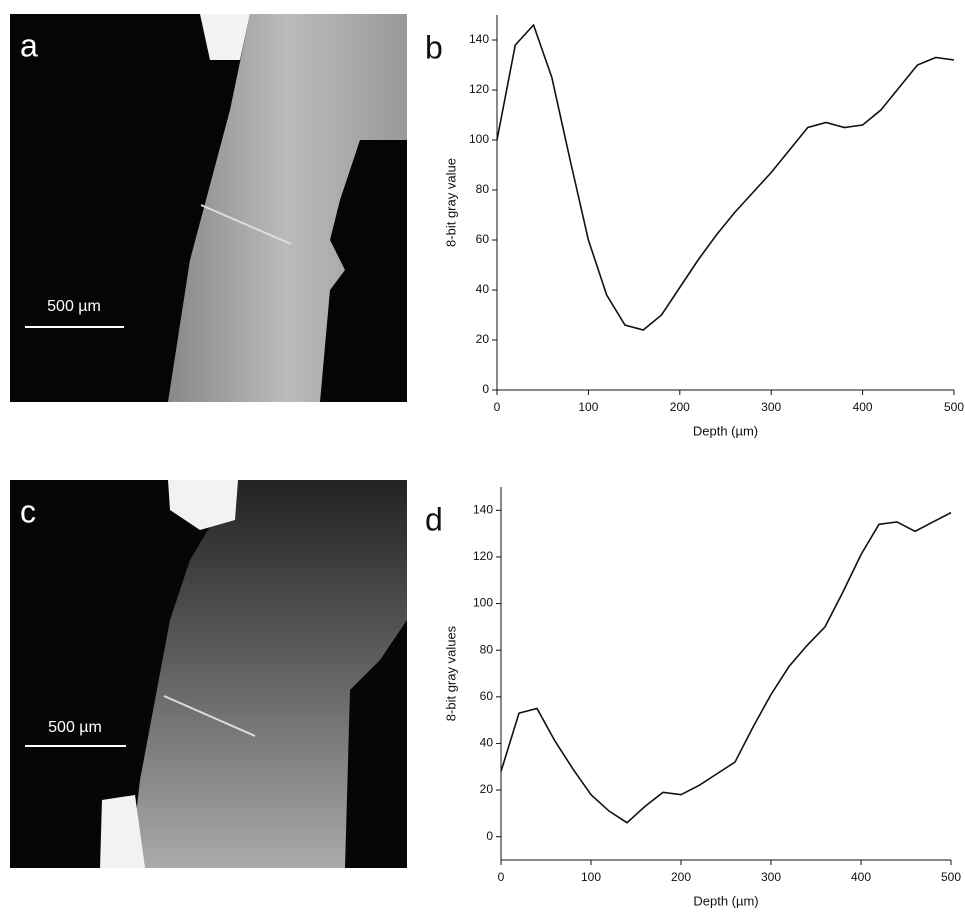  I want to click on panel-label: c, so click(28, 511).